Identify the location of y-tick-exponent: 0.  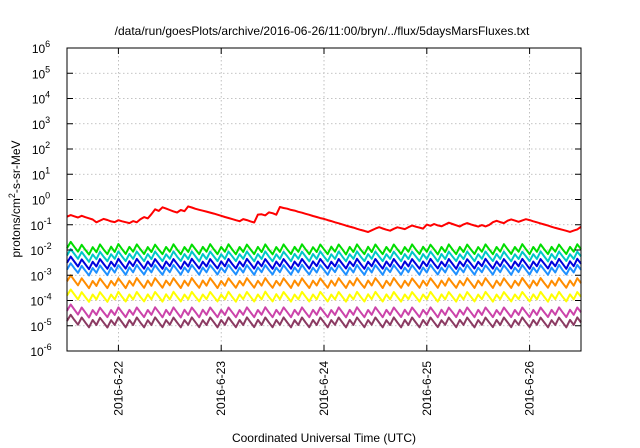
(47, 196).